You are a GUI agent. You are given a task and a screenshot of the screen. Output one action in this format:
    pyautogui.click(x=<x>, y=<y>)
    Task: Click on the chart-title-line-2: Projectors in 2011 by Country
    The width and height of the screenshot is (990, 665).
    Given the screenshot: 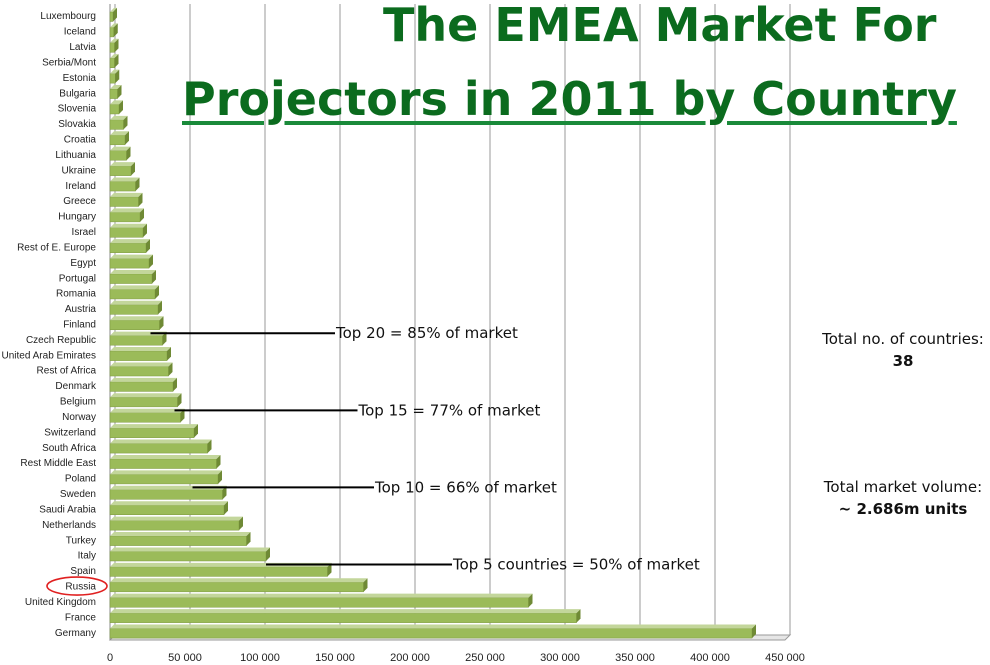 What is the action you would take?
    pyautogui.click(x=569, y=99)
    